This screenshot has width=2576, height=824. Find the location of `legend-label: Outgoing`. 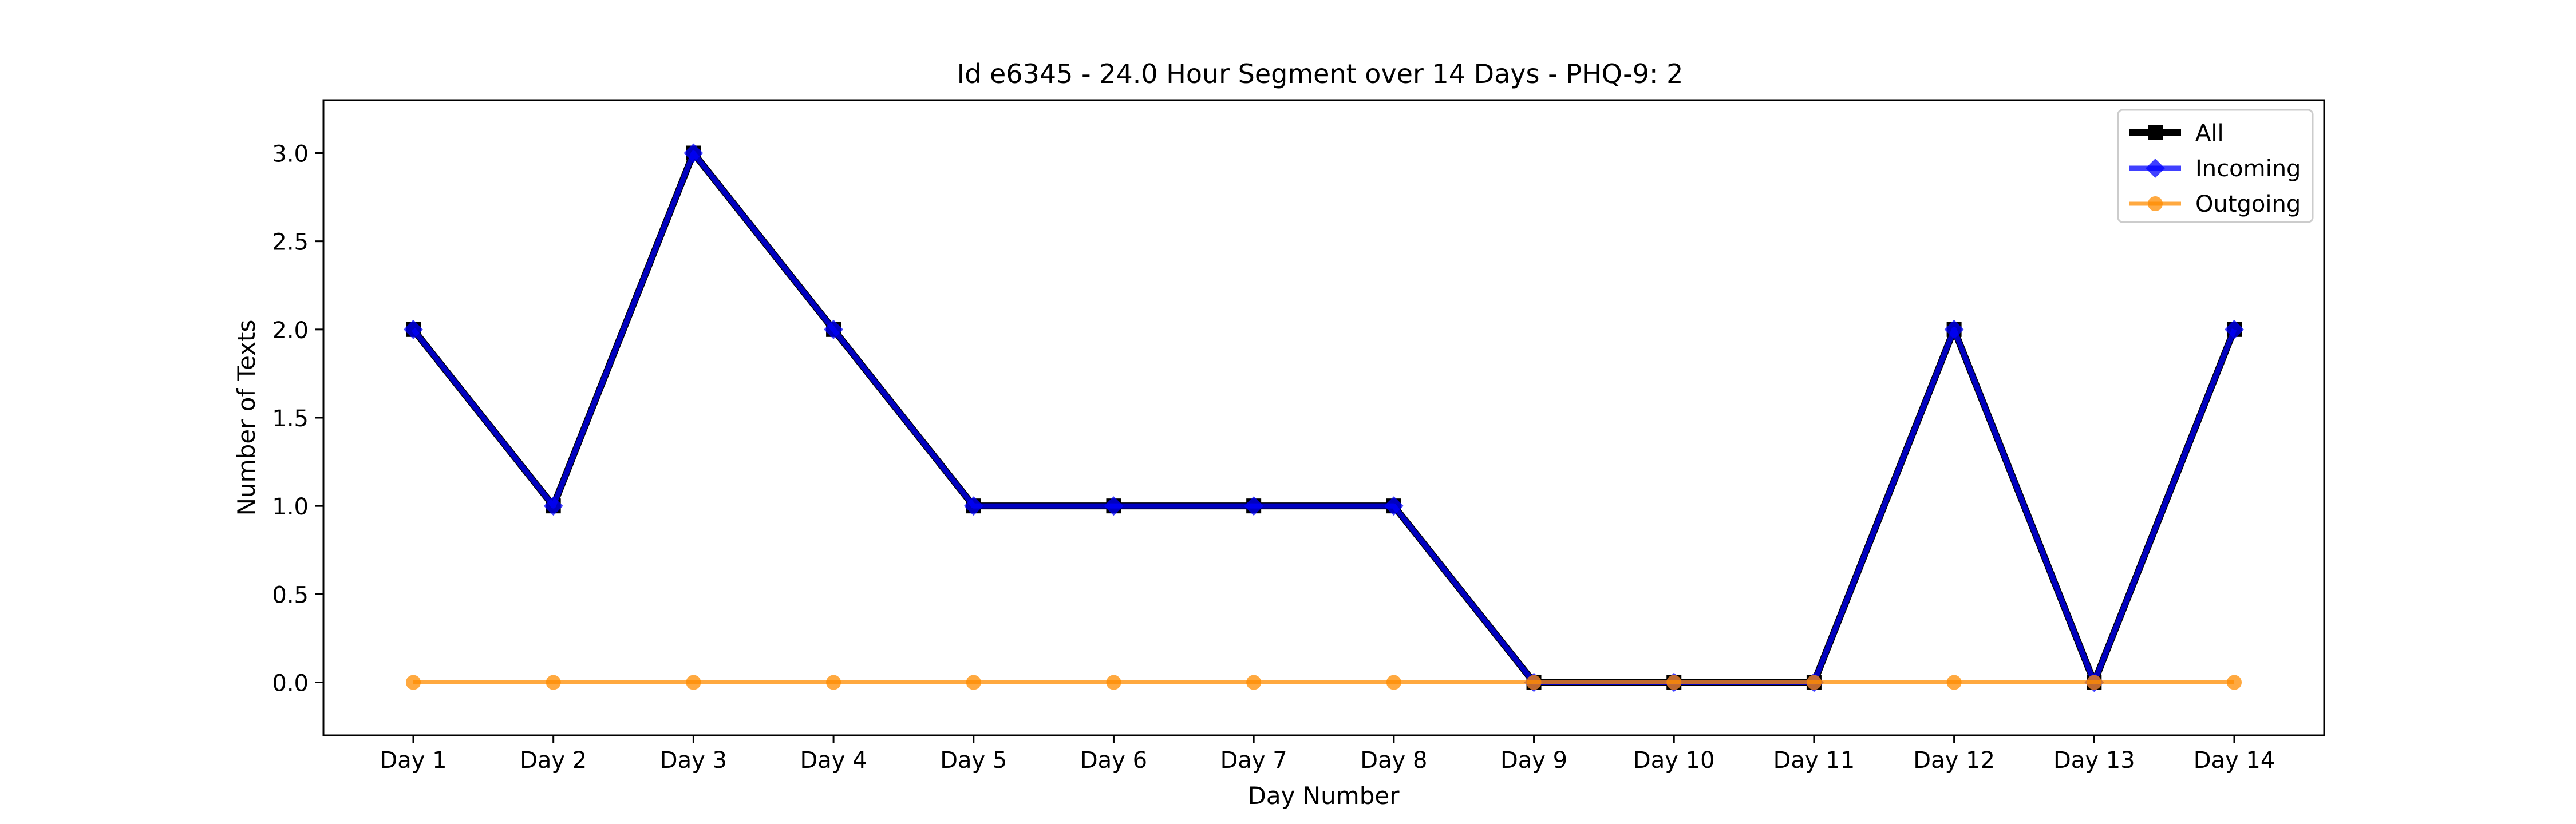

legend-label: Outgoing is located at coordinates (2248, 204).